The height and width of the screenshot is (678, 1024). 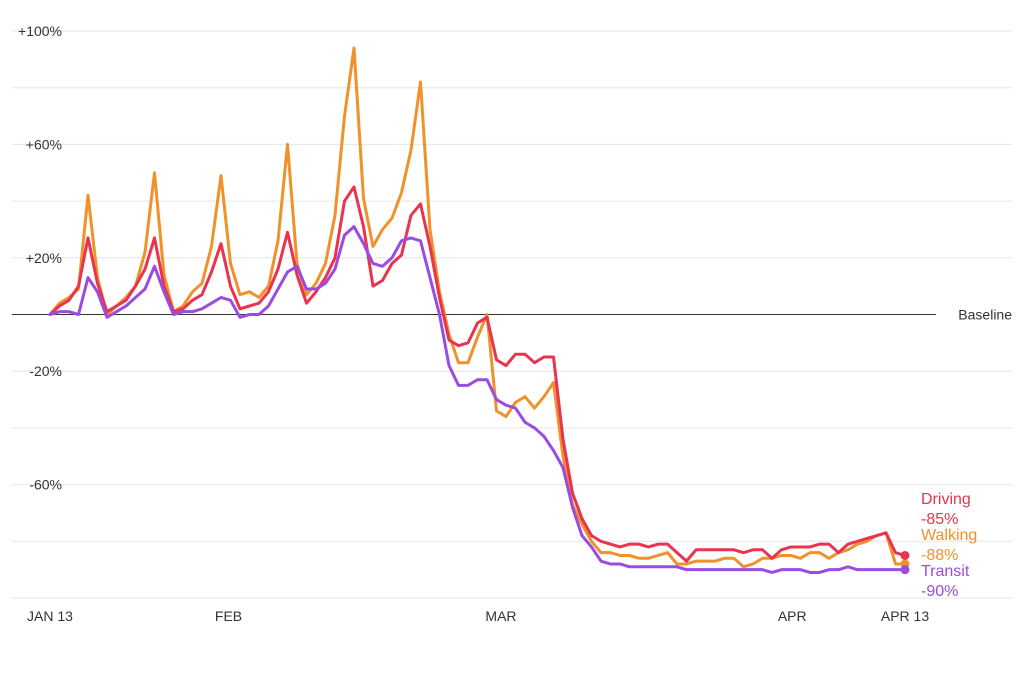 What do you see at coordinates (44, 144) in the screenshot?
I see `y-tick-label: +60%` at bounding box center [44, 144].